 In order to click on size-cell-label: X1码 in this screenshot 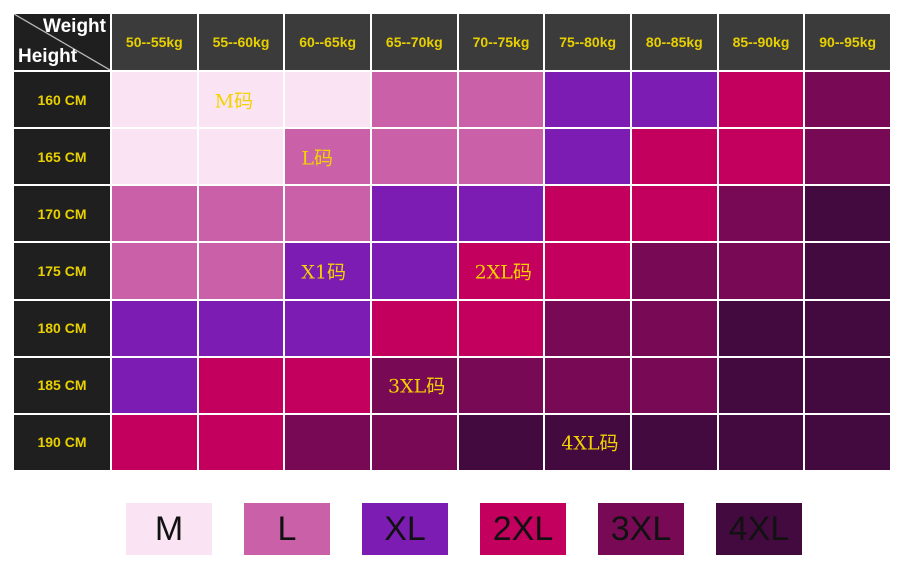, I will do `click(323, 272)`.